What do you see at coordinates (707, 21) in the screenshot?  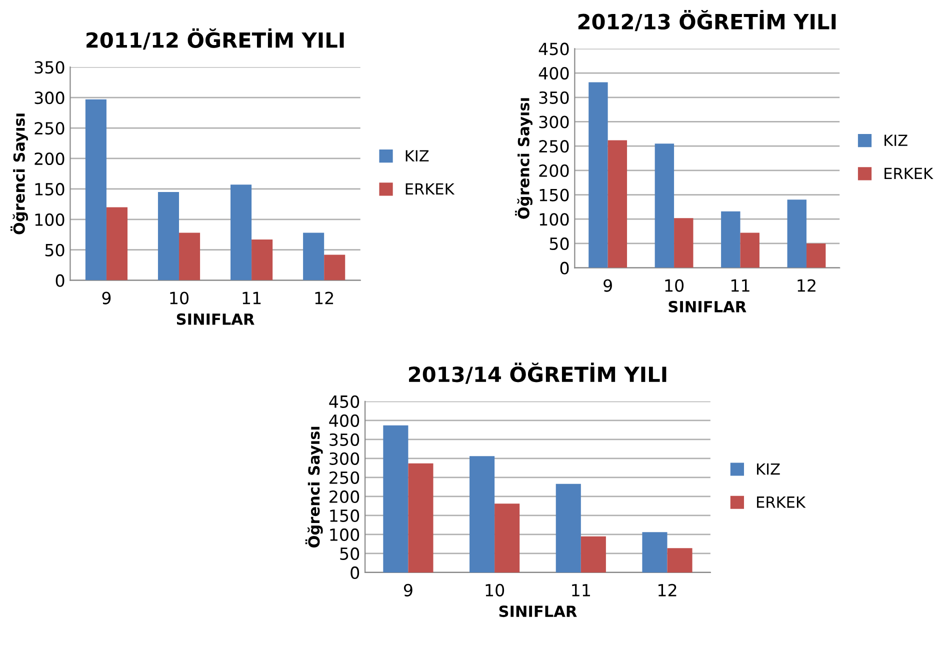 I see `chart-title: 2012/13 ÖĞRETİM YILI` at bounding box center [707, 21].